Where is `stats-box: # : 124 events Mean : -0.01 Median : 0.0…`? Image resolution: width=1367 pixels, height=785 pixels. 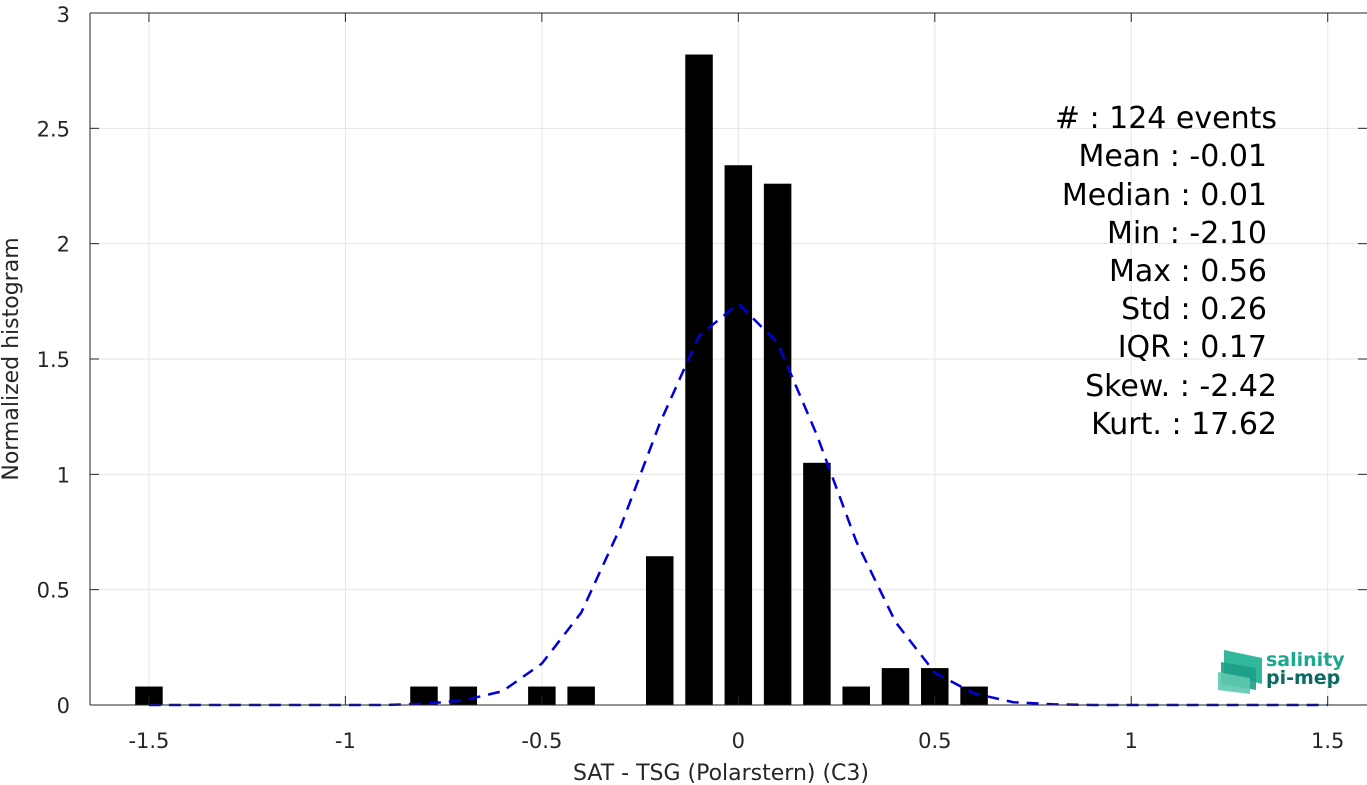
stats-box: # : 124 events Mean : -0.01 Median : 0.0… is located at coordinates (1166, 271).